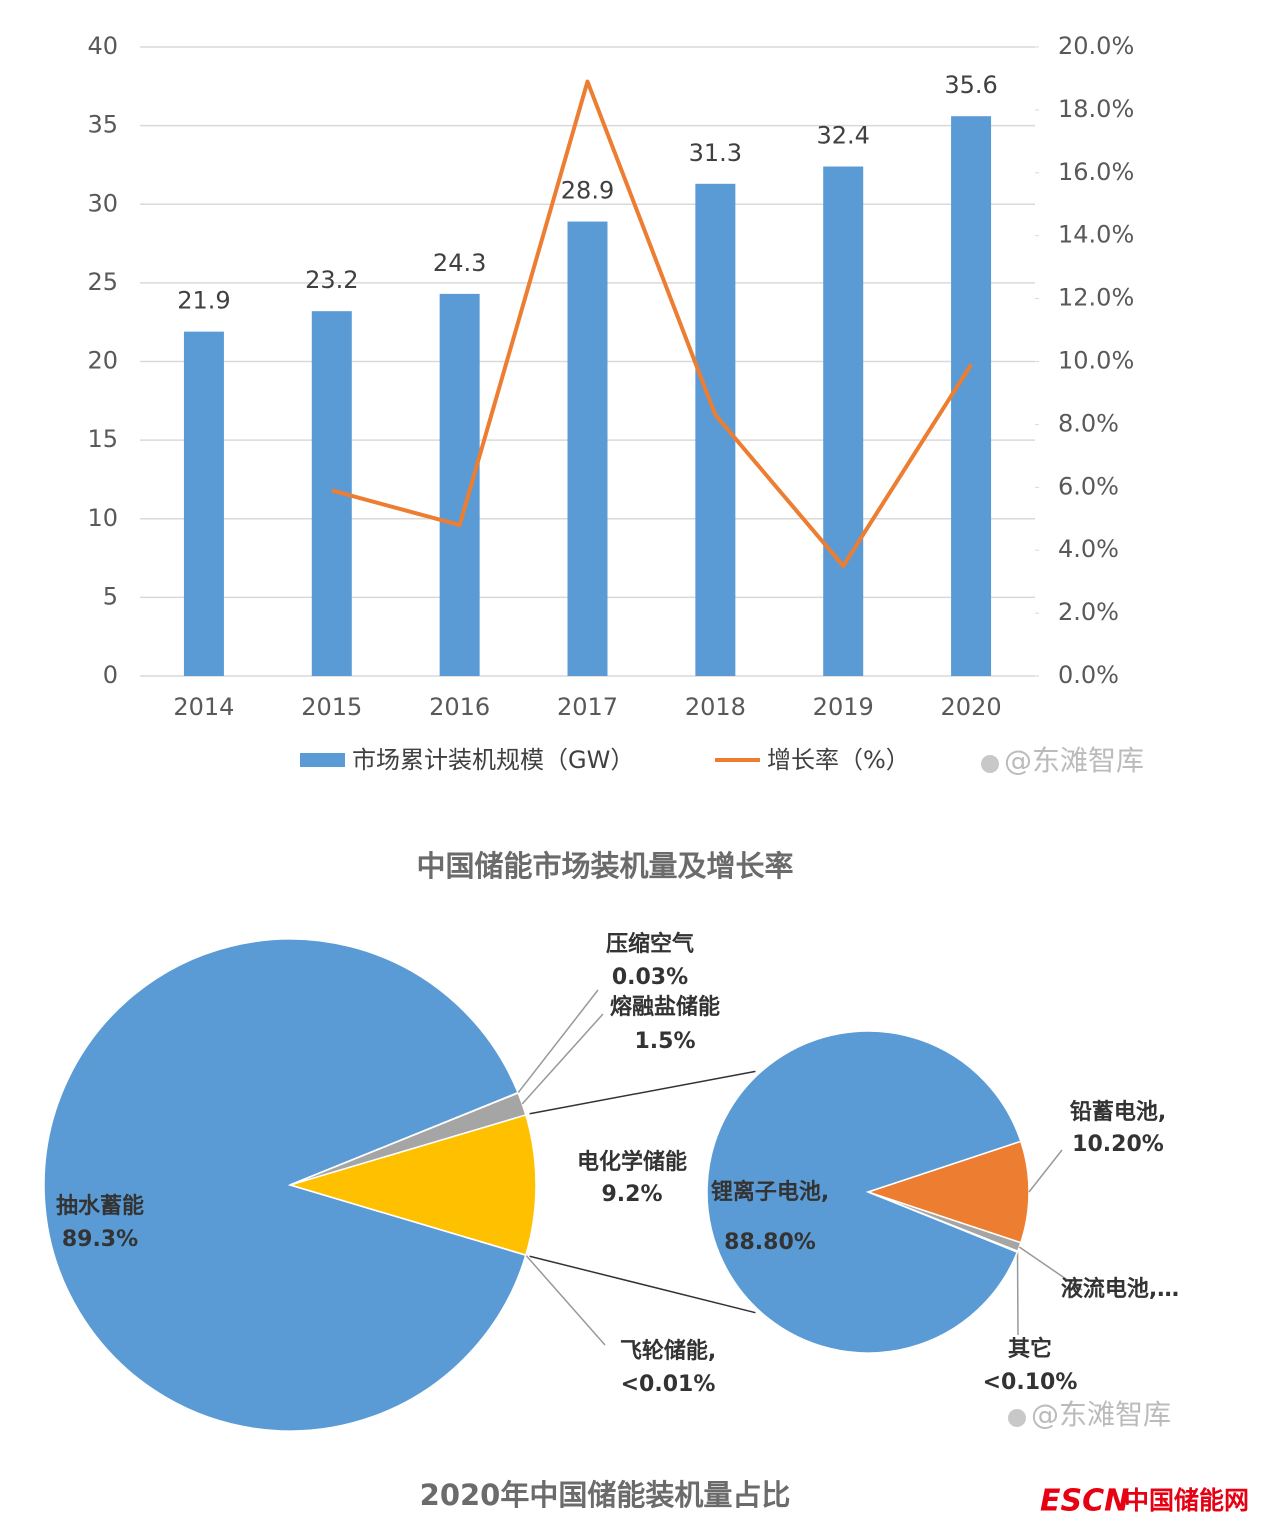 The image size is (1275, 1539). I want to click on chart-title: 中国储能市场装机量及增长率, so click(604, 866).